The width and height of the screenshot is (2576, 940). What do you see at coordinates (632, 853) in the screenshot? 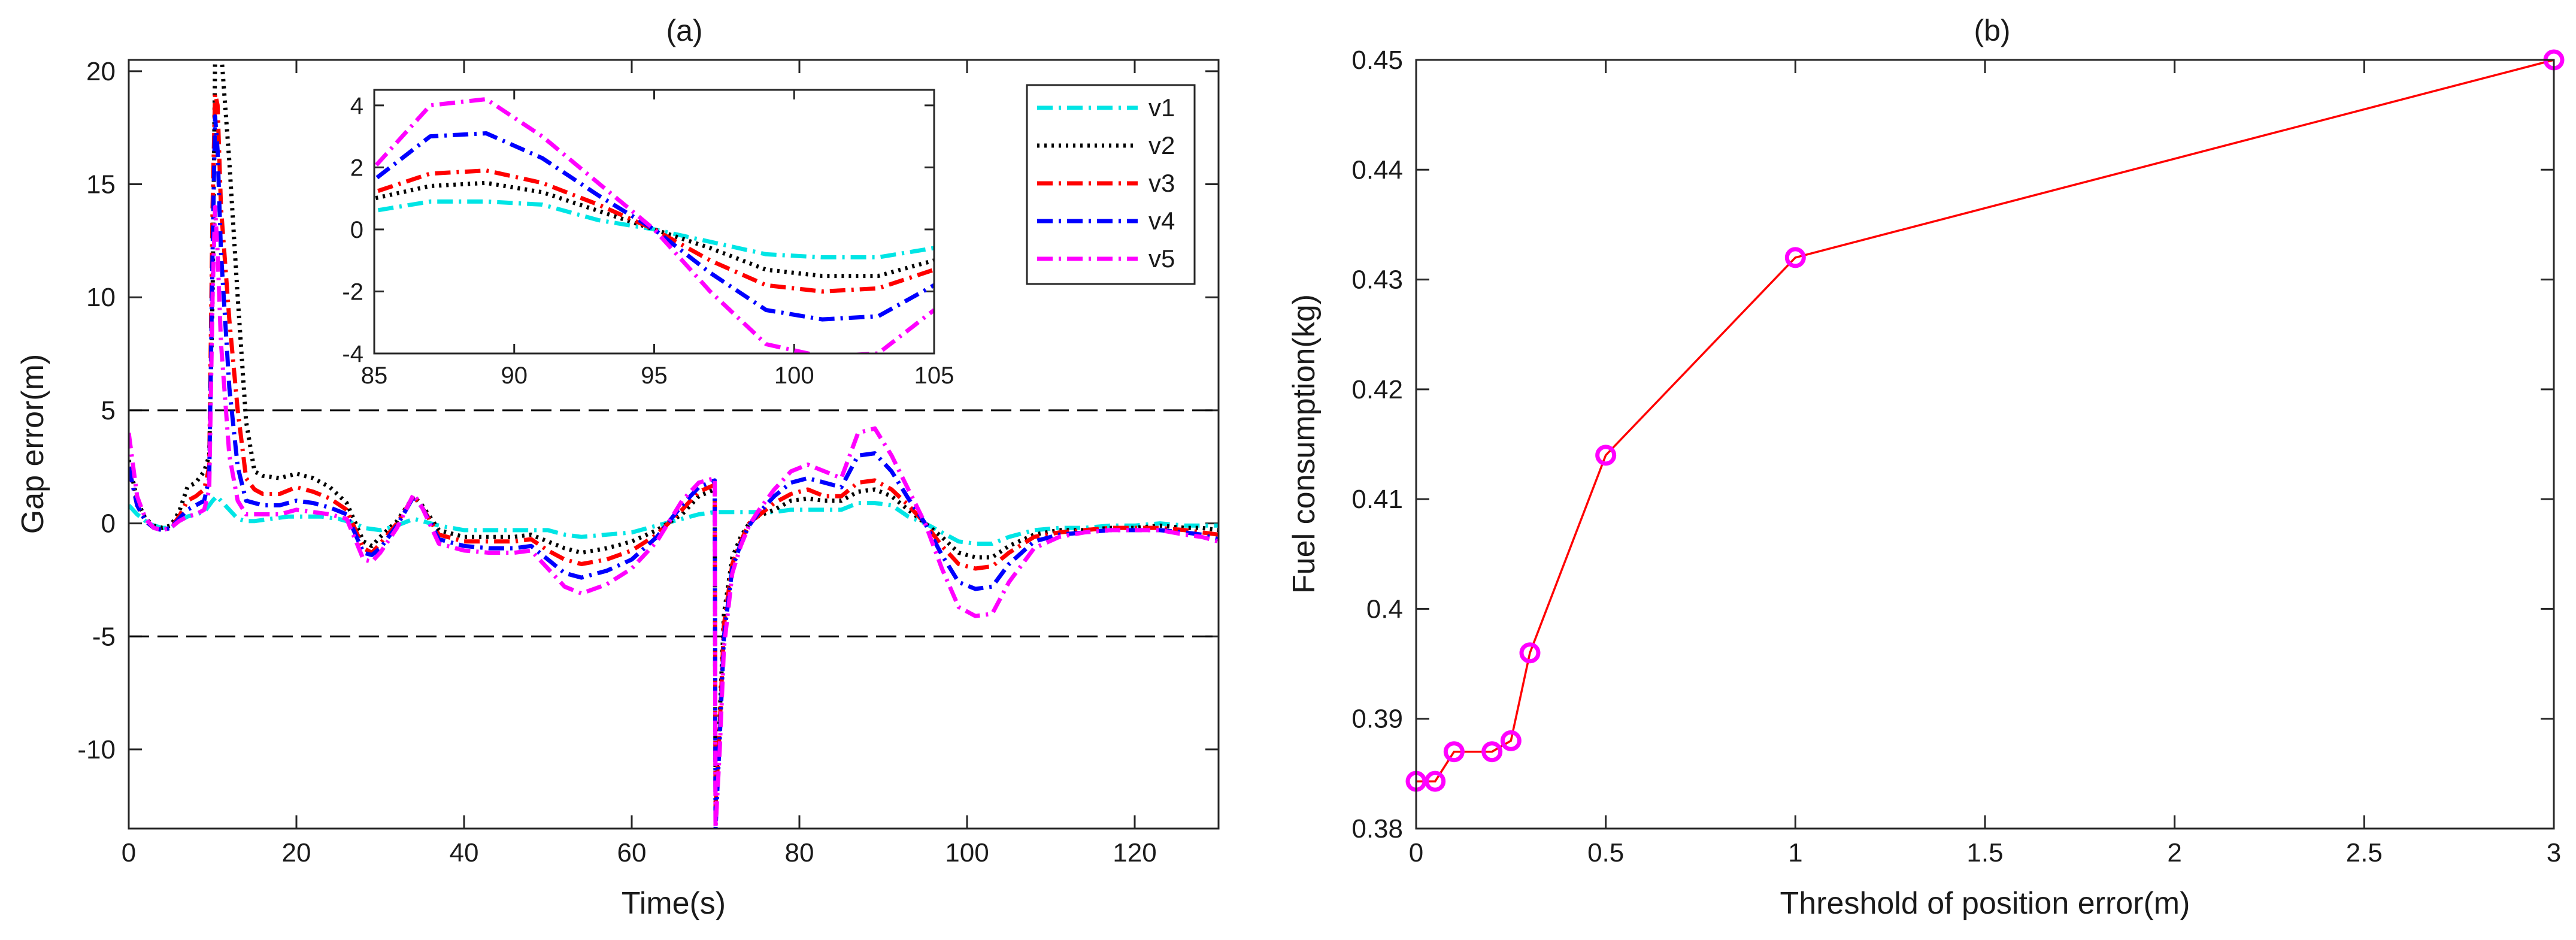
I see `panel-a-xtick-label: 60` at bounding box center [632, 853].